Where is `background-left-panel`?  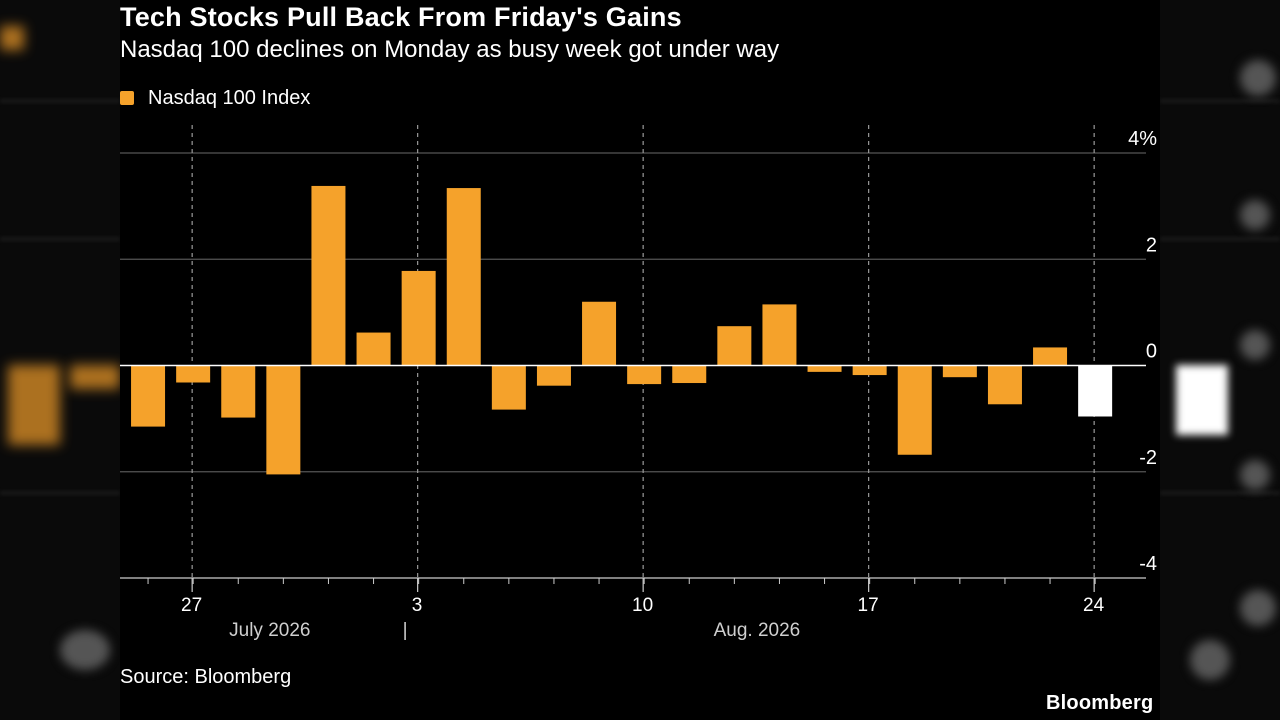
background-left-panel is located at coordinates (60, 360).